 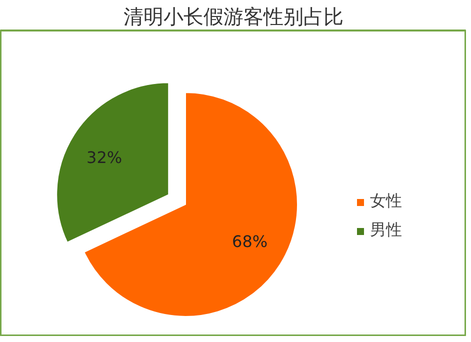 I want to click on data-label: 68%, so click(x=250, y=242).